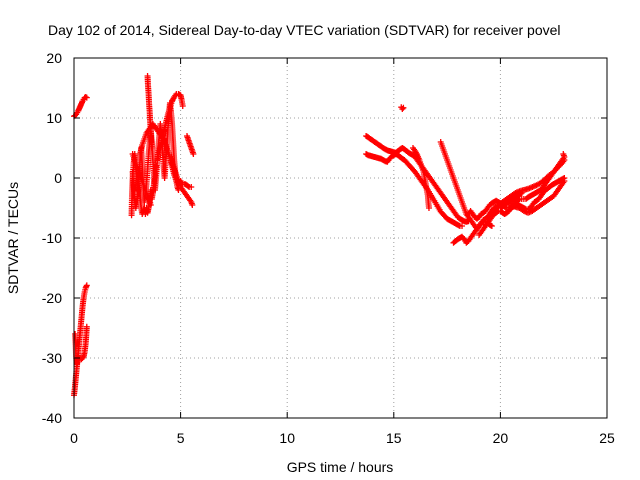 The image size is (640, 480). What do you see at coordinates (181, 438) in the screenshot?
I see `x-tick-label: 5` at bounding box center [181, 438].